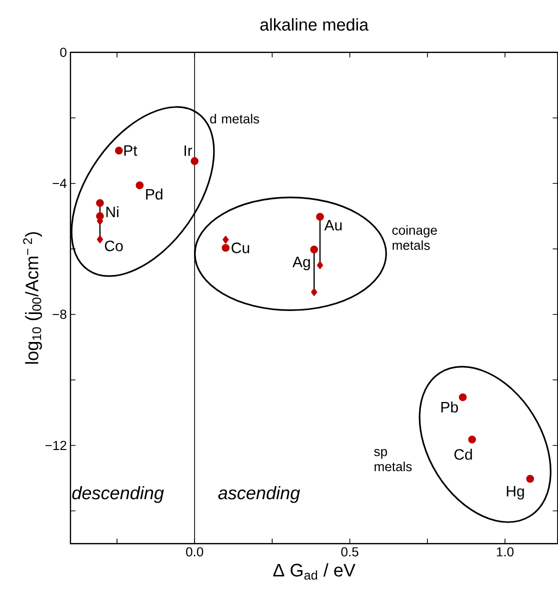 Image resolution: width=558 pixels, height=596 pixels. Describe the element at coordinates (393, 460) in the screenshot. I see `annotation: sp metals` at that location.